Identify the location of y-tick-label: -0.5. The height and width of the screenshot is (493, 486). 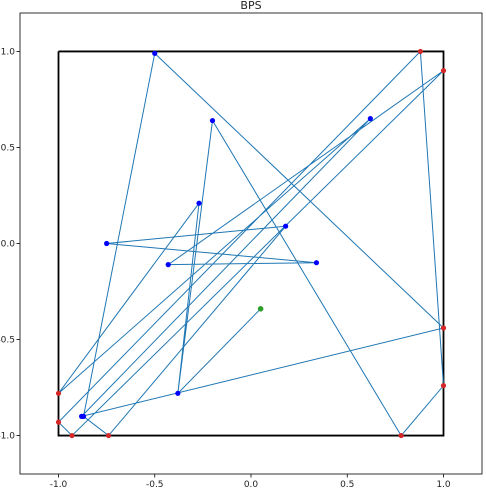
(7, 341).